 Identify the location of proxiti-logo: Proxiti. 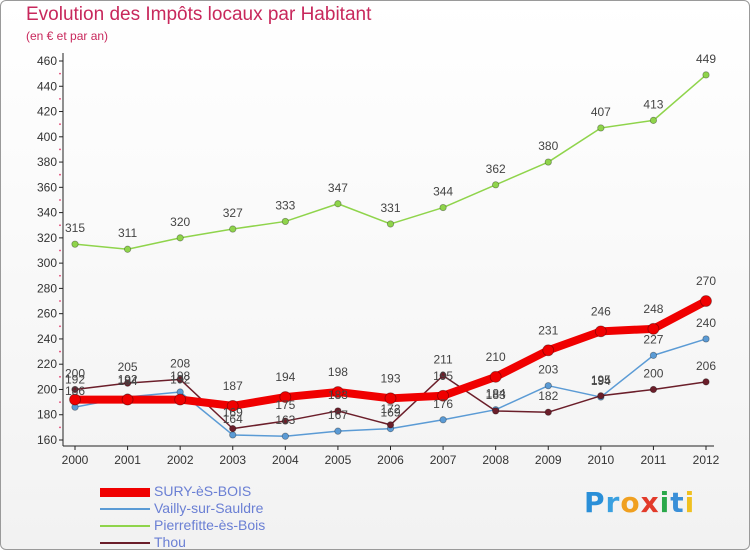
(639, 502).